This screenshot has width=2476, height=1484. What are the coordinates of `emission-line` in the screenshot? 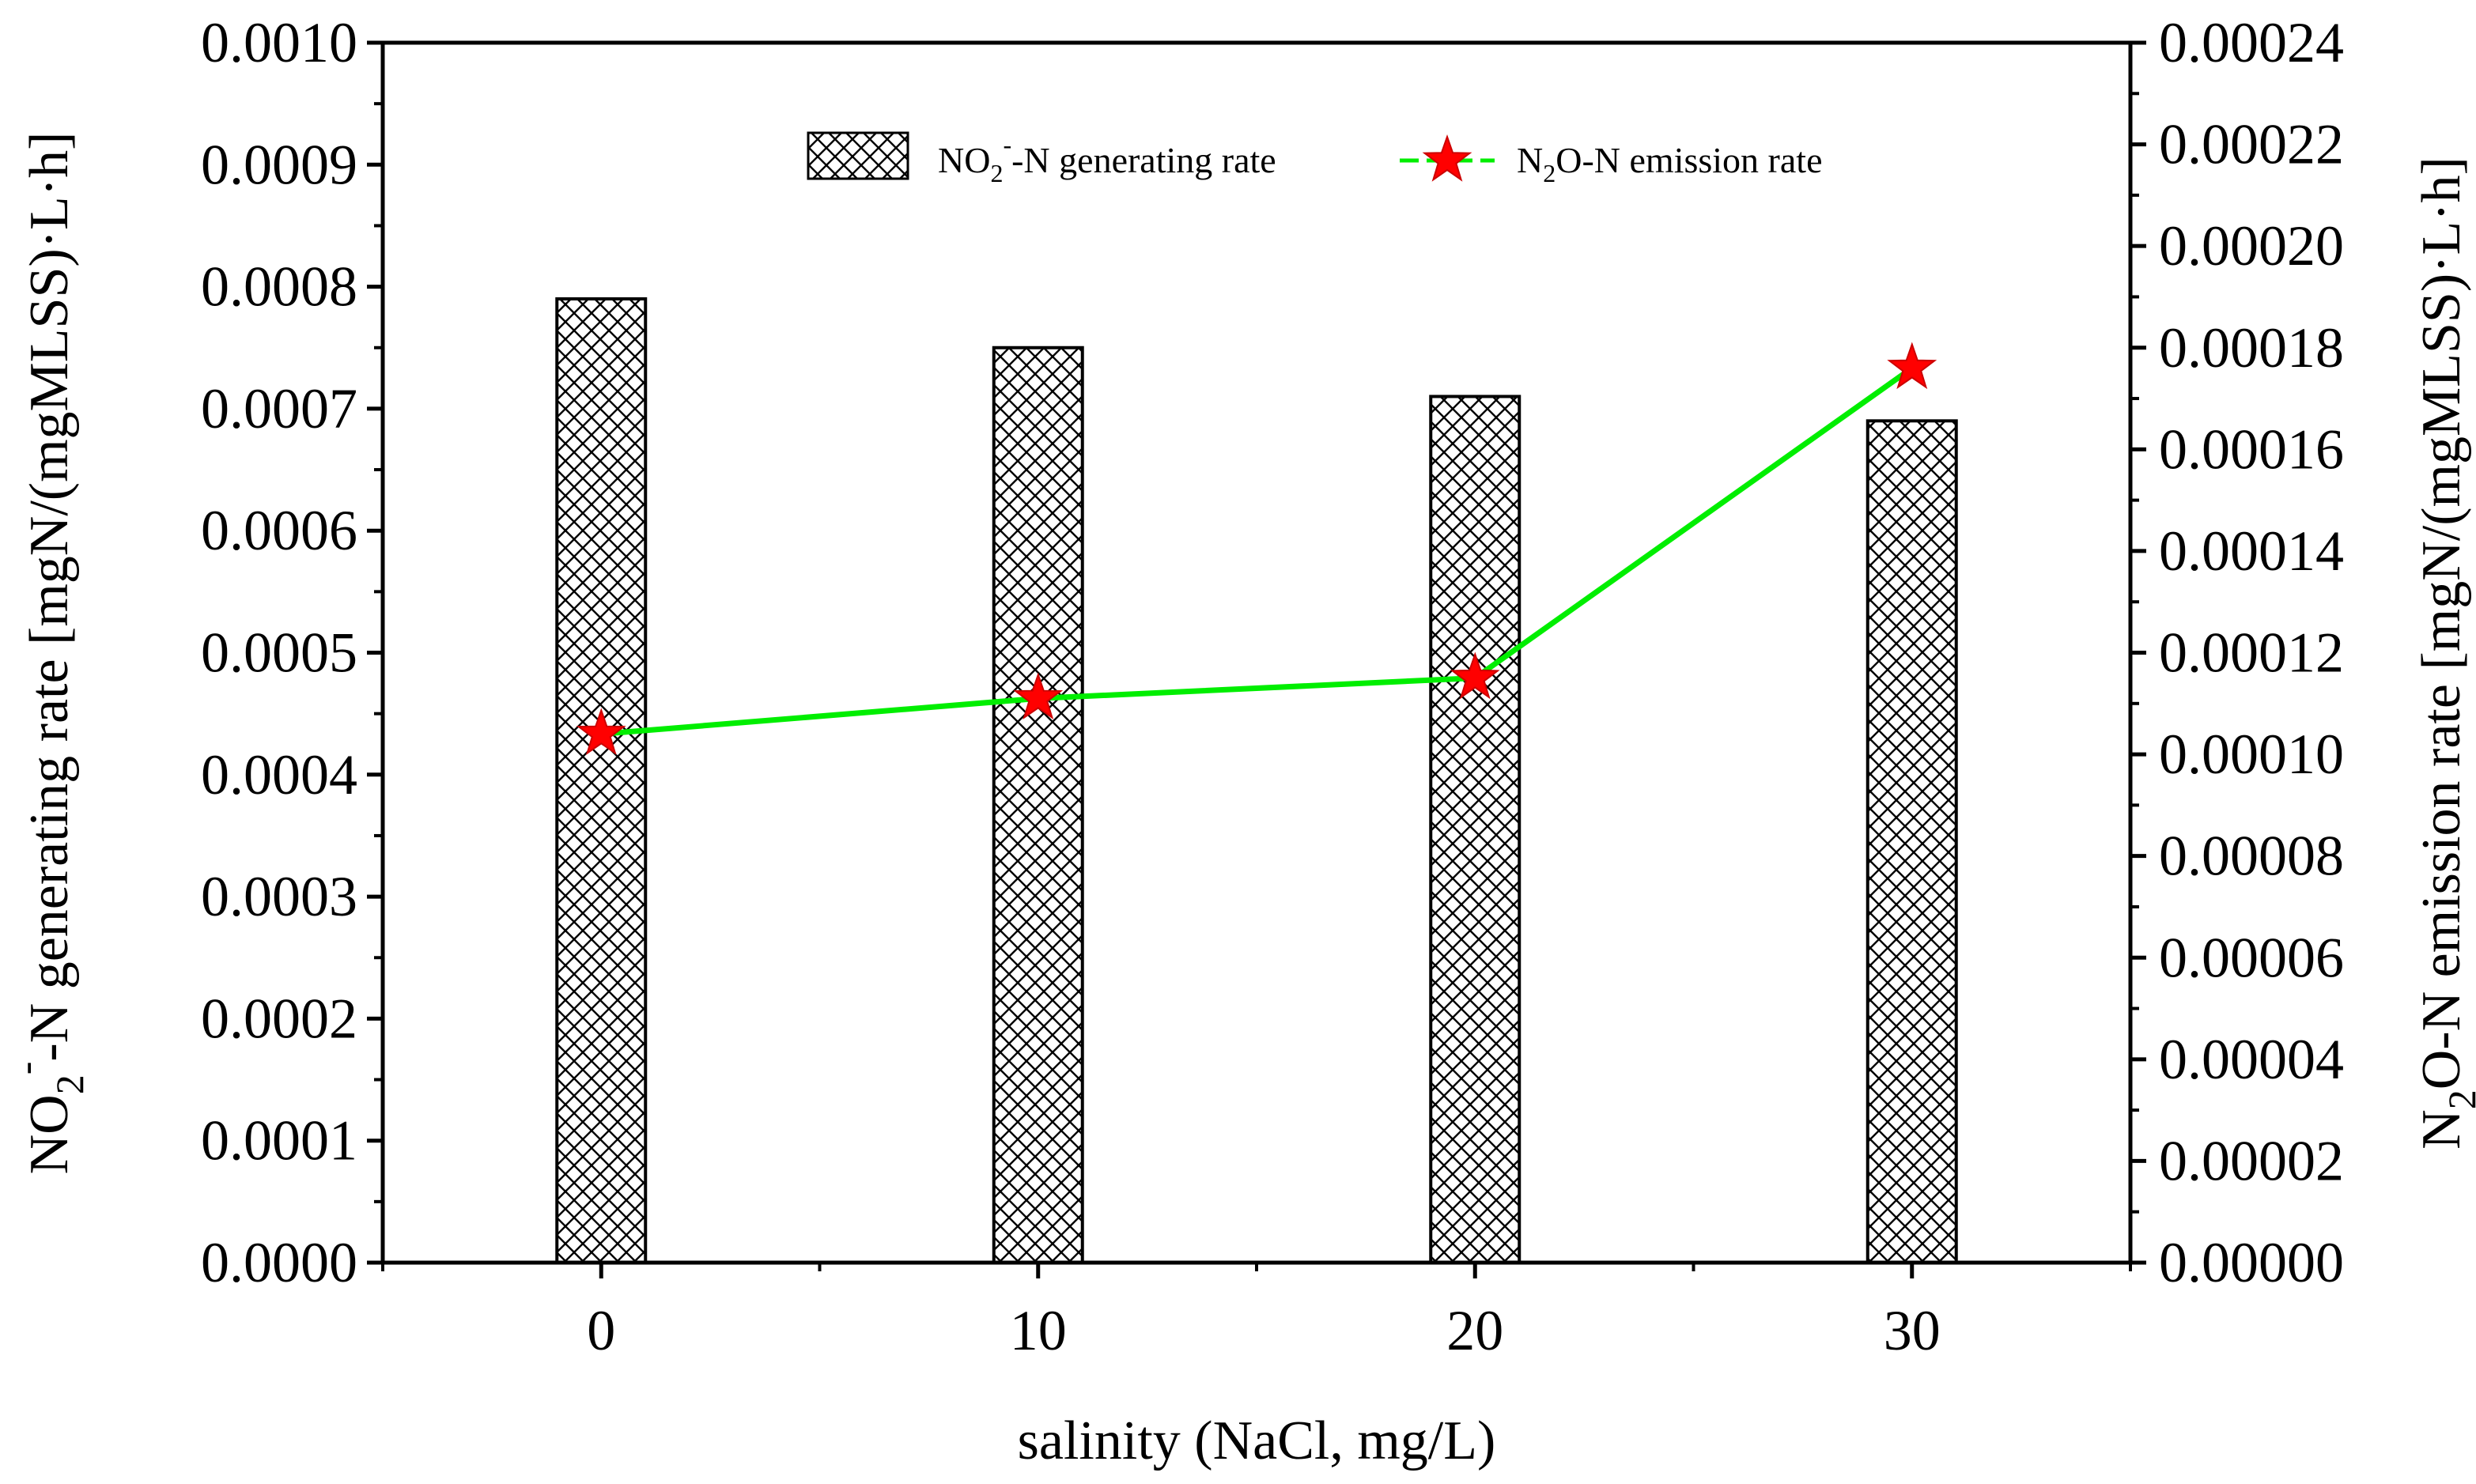 It's located at (1257, 551).